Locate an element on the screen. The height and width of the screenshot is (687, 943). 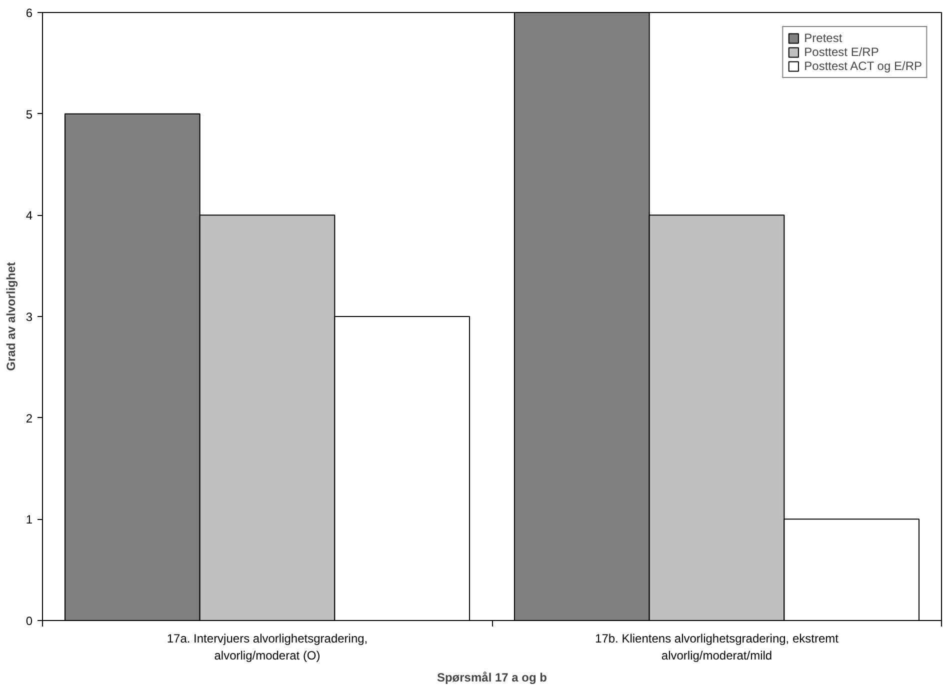
y-tick-label: 5 is located at coordinates (29, 114).